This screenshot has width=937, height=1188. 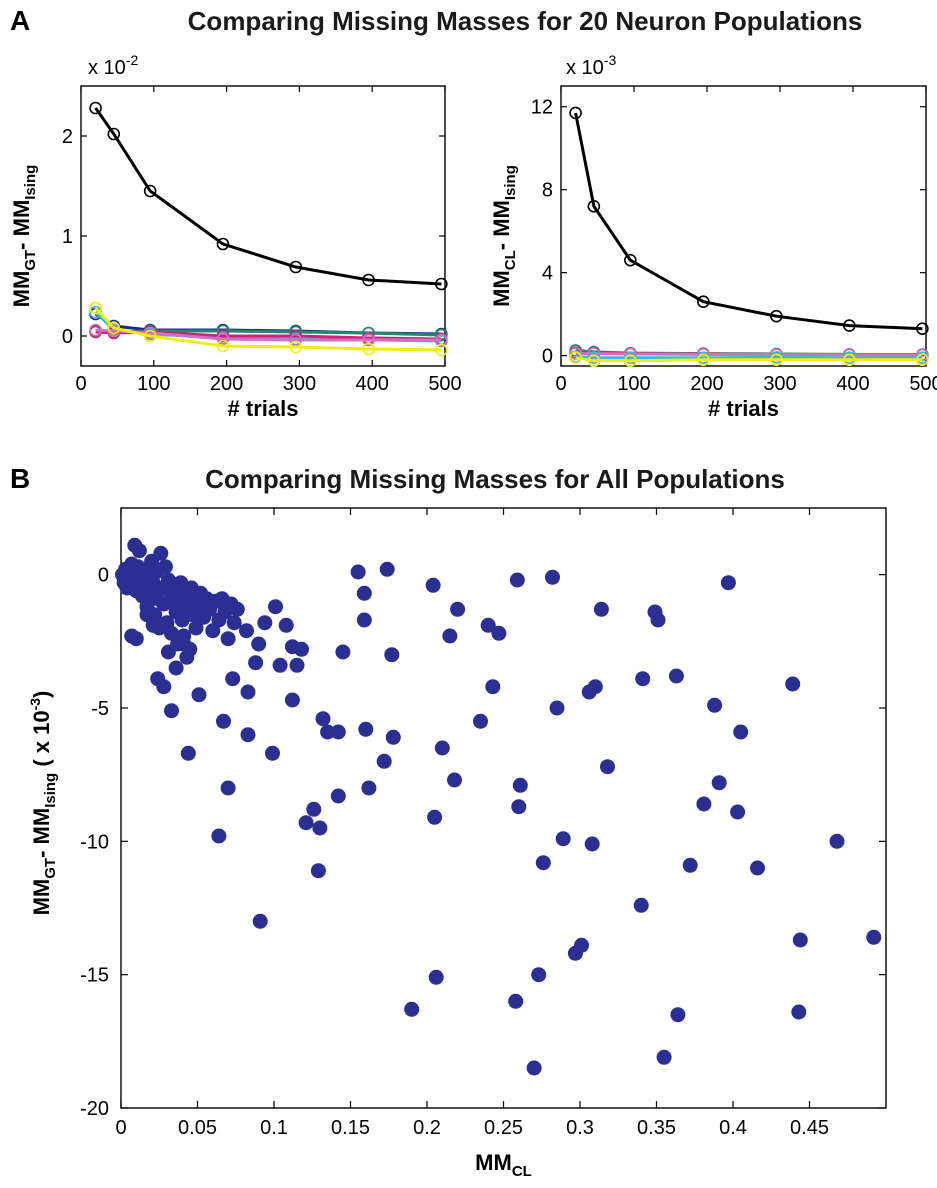 What do you see at coordinates (20, 20) in the screenshot?
I see `panel-a-letter: A` at bounding box center [20, 20].